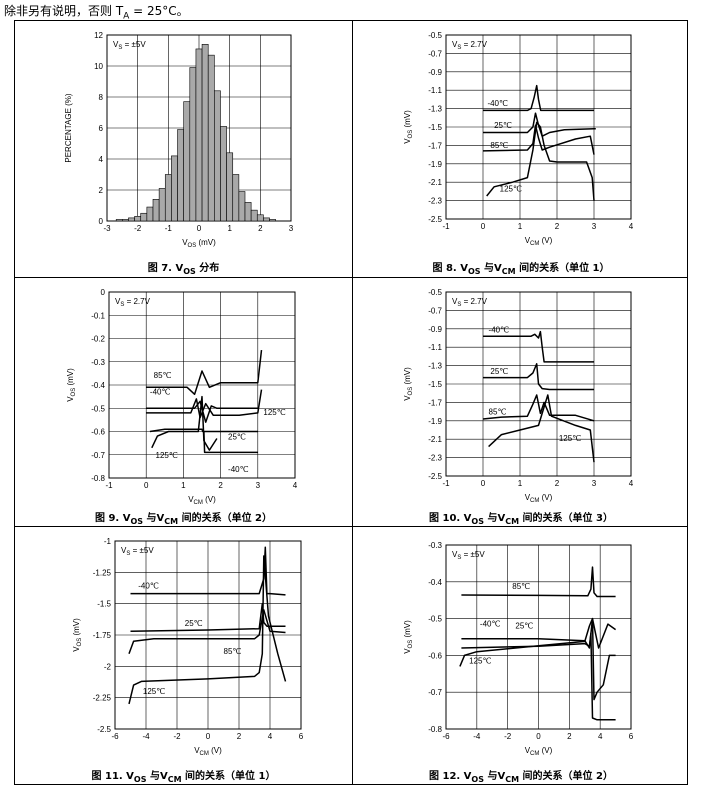  Describe the element at coordinates (183, 269) in the screenshot. I see `figure-7-caption: 图 7. VOS 分布` at that location.